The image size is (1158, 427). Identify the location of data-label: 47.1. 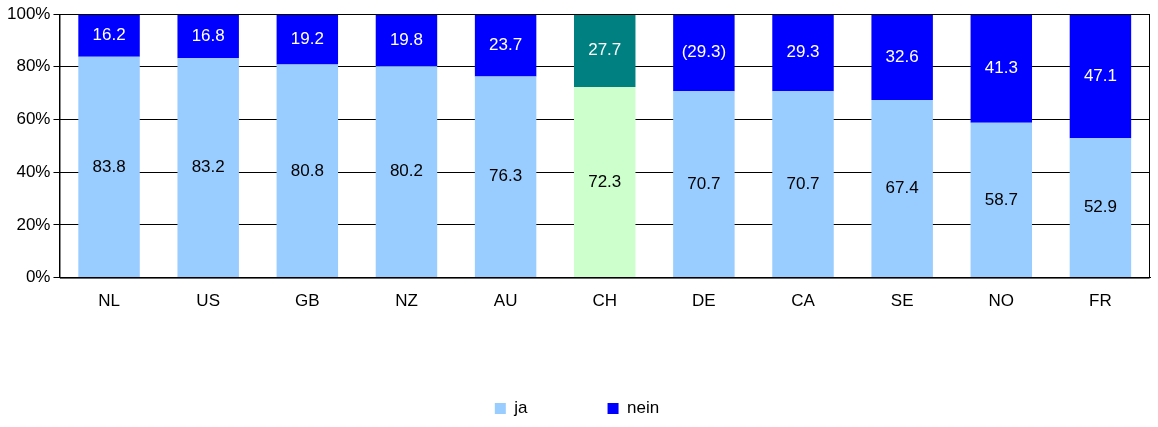
(1100, 75).